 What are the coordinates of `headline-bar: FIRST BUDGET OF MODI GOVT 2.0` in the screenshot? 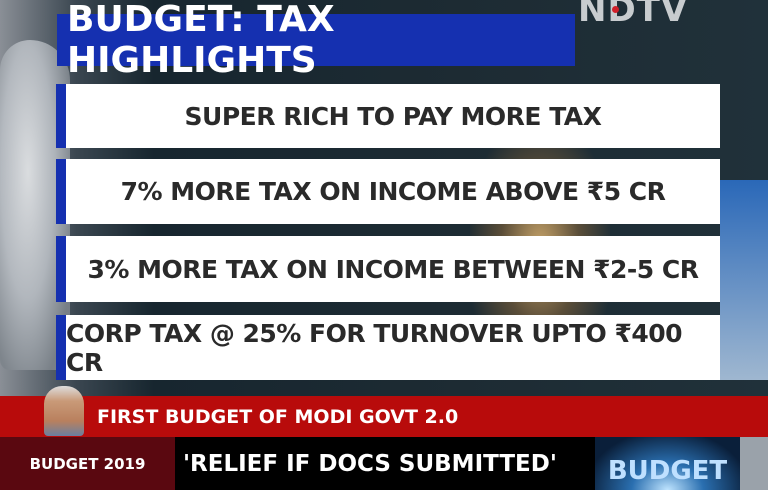 It's located at (384, 416).